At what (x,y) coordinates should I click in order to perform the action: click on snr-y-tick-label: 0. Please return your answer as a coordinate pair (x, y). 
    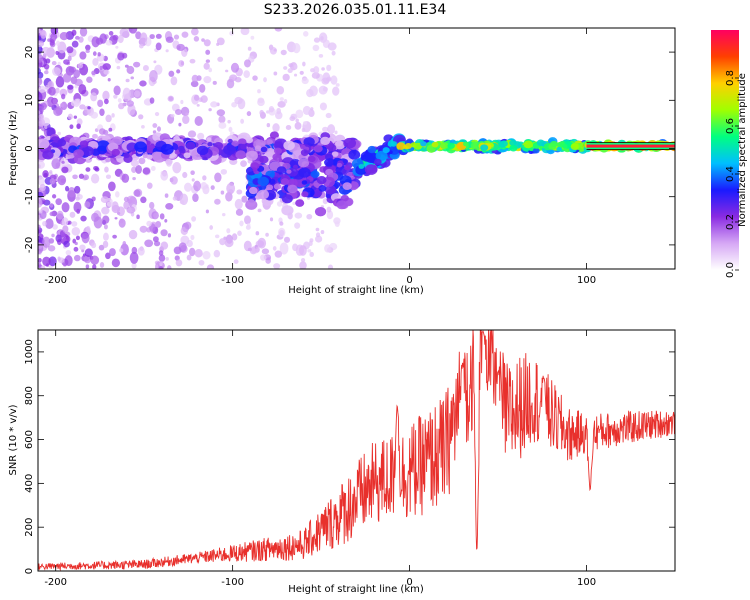
    Looking at the image, I should click on (29, 571).